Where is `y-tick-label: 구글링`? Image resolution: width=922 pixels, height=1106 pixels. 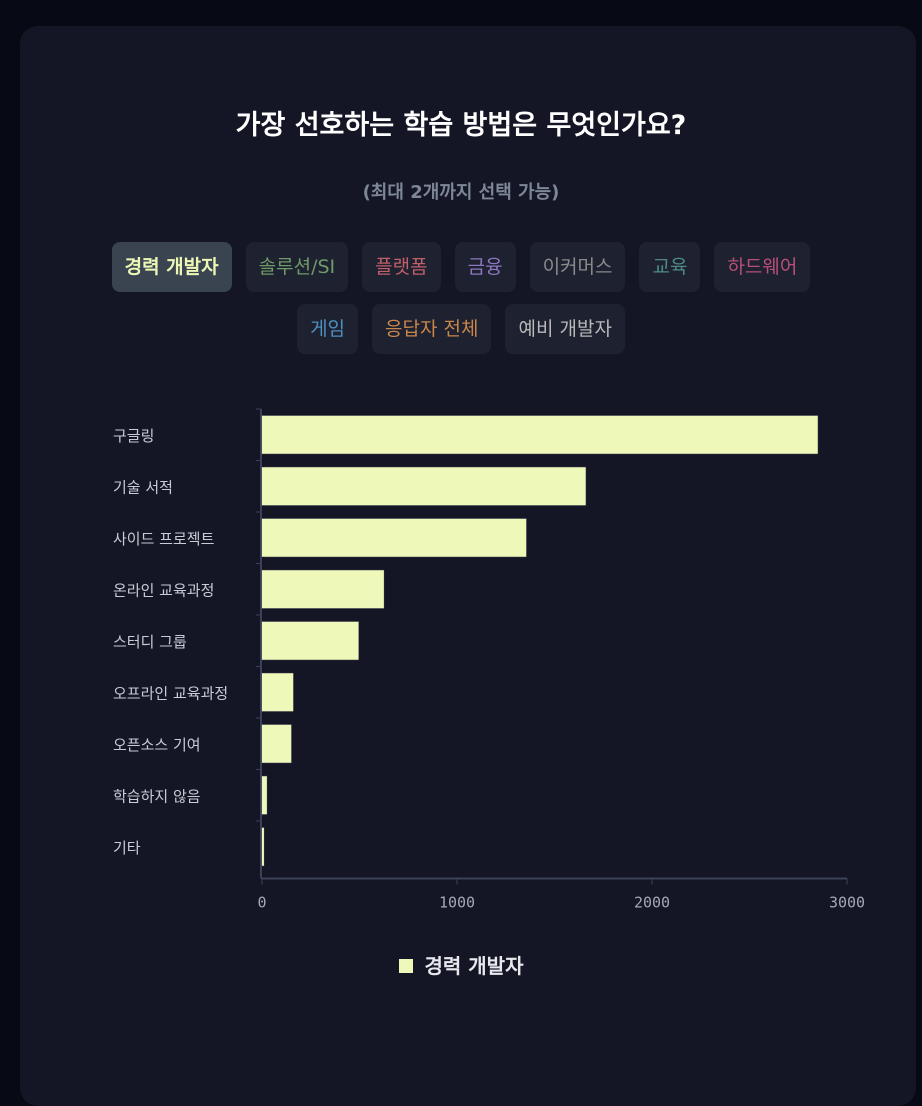 y-tick-label: 구글링 is located at coordinates (133, 436).